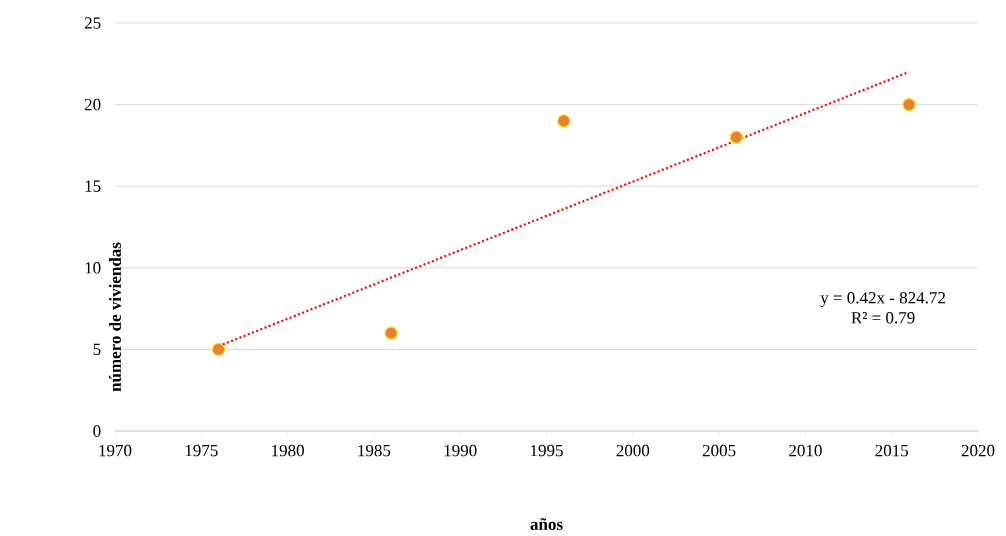  What do you see at coordinates (805, 451) in the screenshot?
I see `x-tick-label: 2010` at bounding box center [805, 451].